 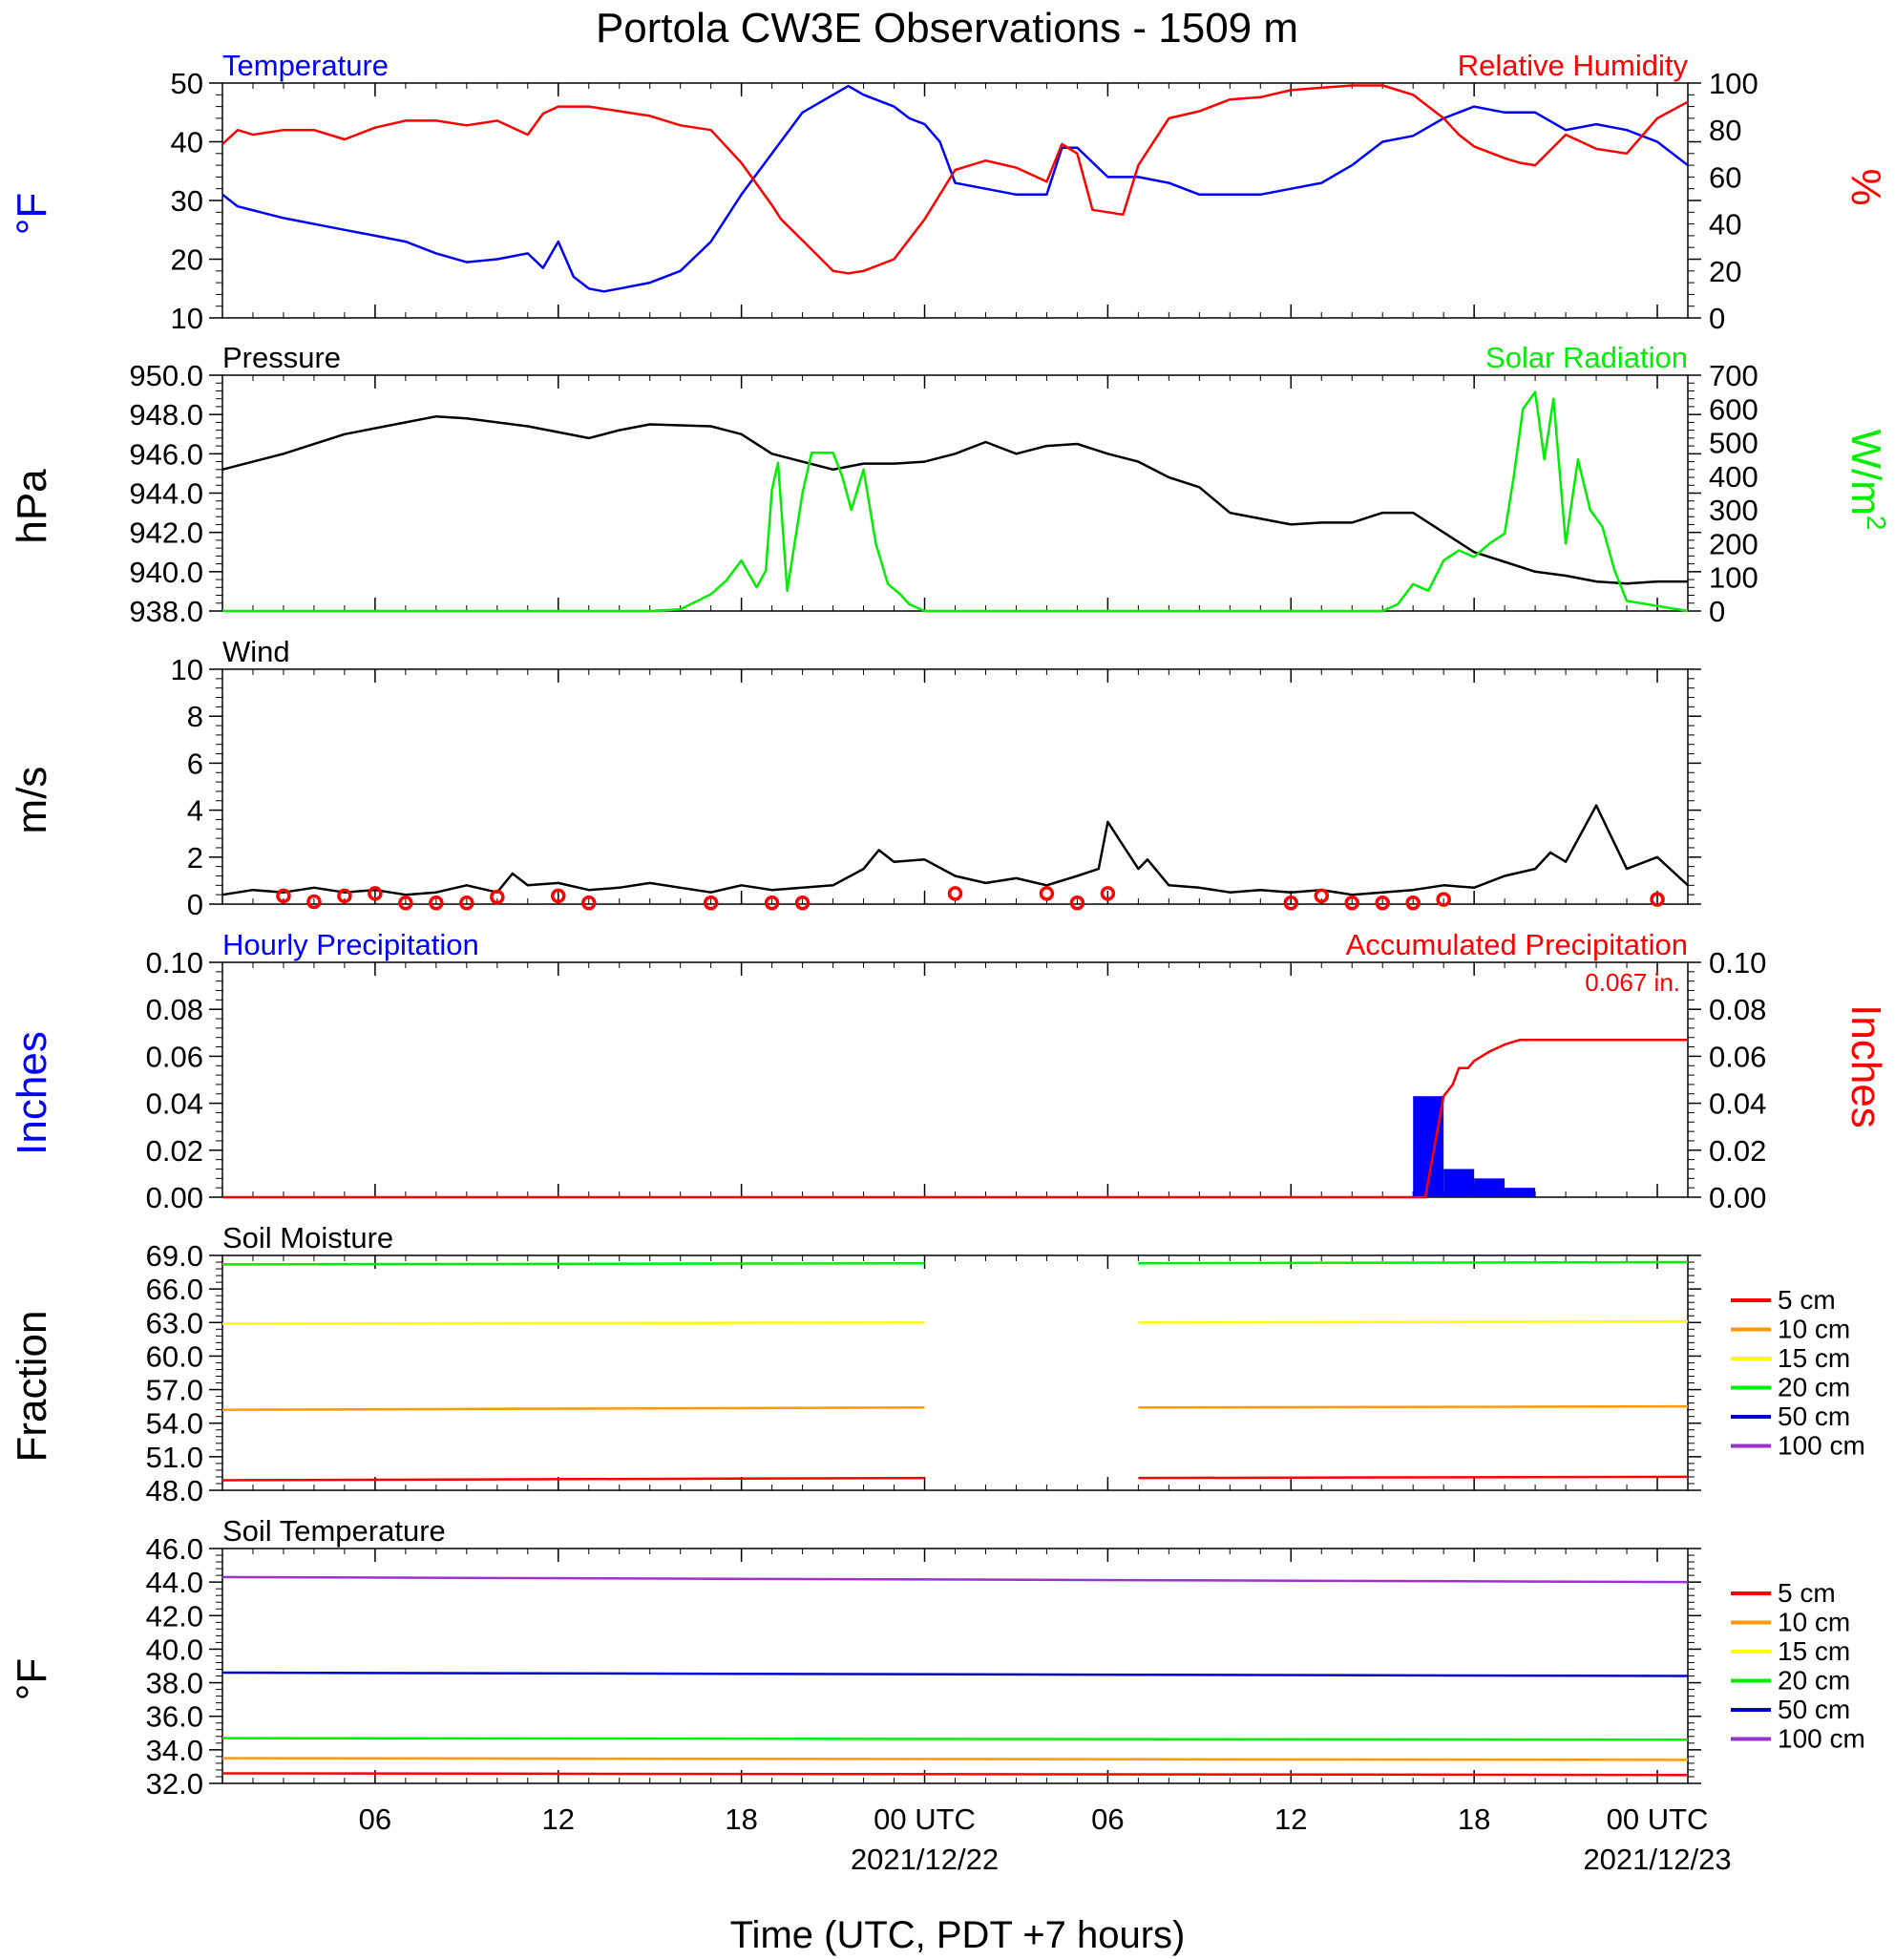 What do you see at coordinates (1725, 130) in the screenshot?
I see `y-right-tick-label: 80` at bounding box center [1725, 130].